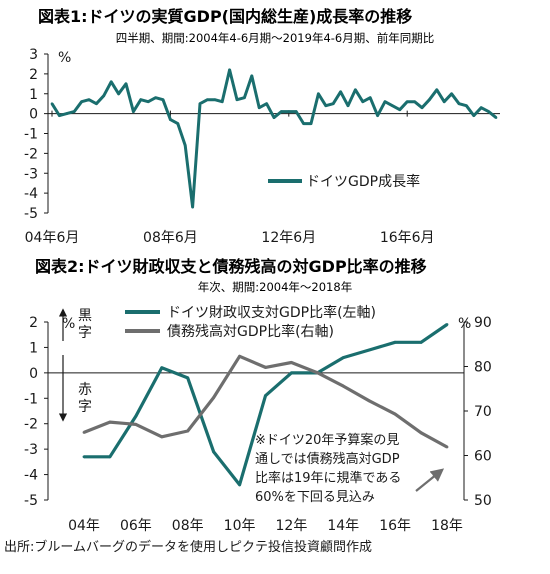 This screenshot has height=574, width=550. I want to click on chart1-y-tick-label: -2, so click(31, 154).